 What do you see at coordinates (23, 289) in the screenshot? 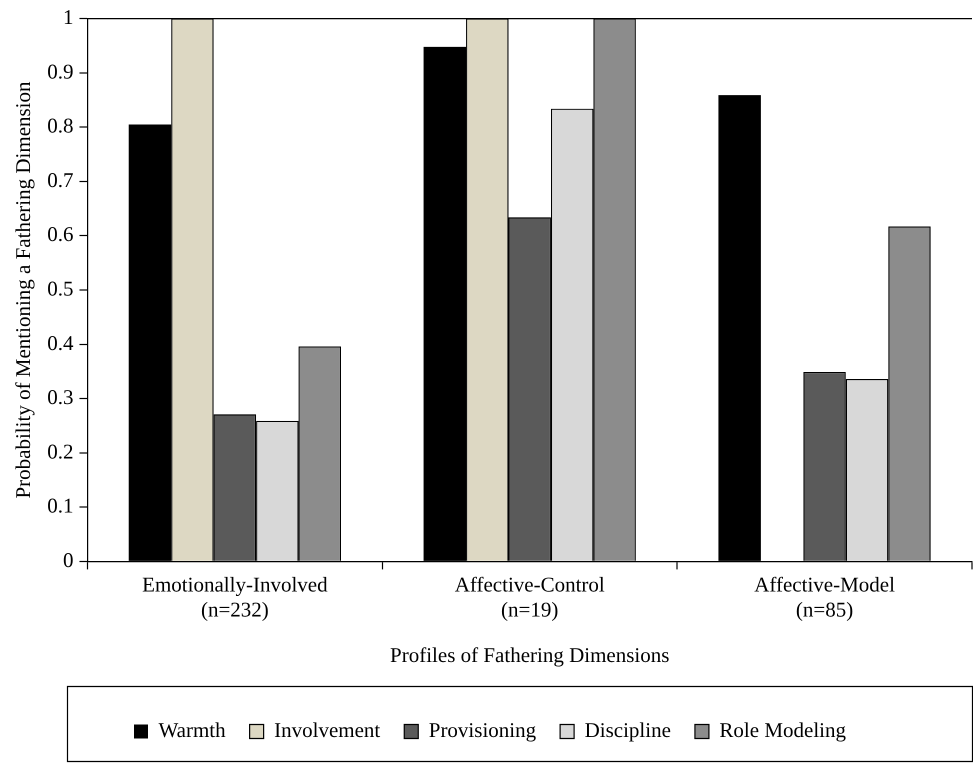
I see `y-axis-title: Probability of Mentioning a Fathering Dimension` at bounding box center [23, 289].